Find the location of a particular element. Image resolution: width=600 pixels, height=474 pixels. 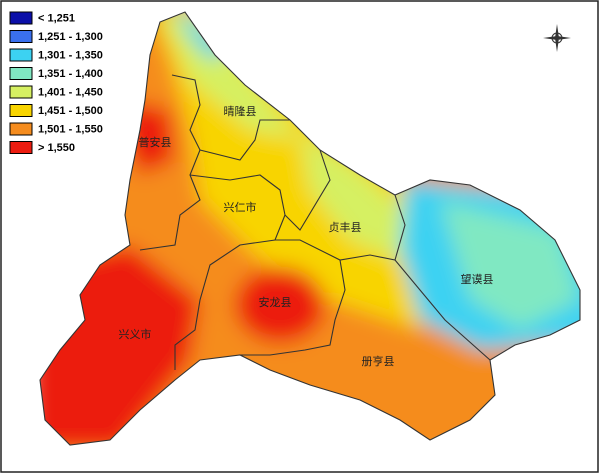

legend-label: 1,251 - 1,300 is located at coordinates (70, 37).